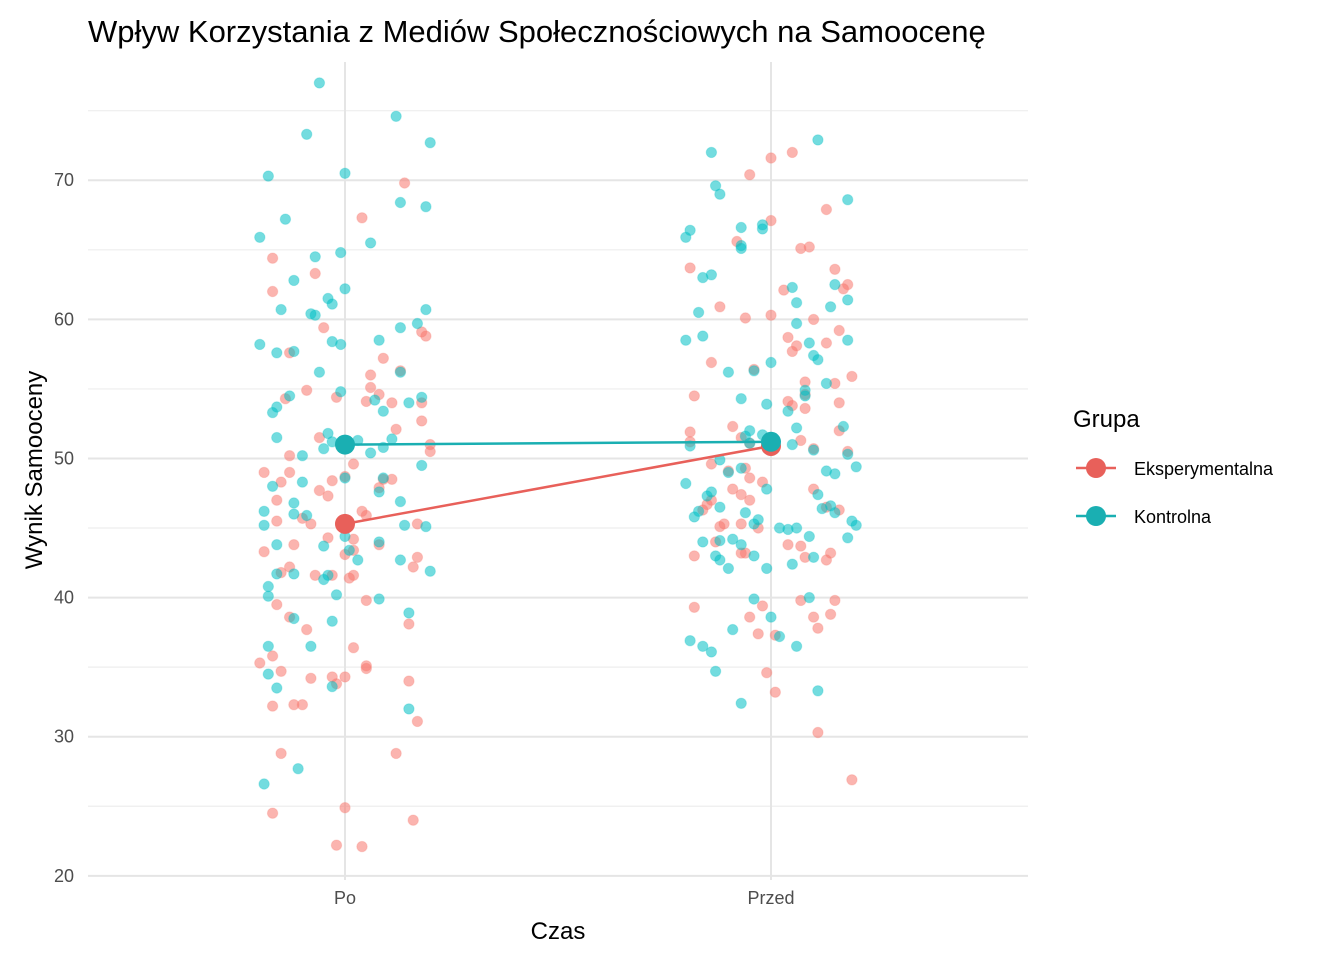 Image resolution: width=1344 pixels, height=960 pixels. What do you see at coordinates (558, 485) in the screenshot?
I see `mean-line` at bounding box center [558, 485].